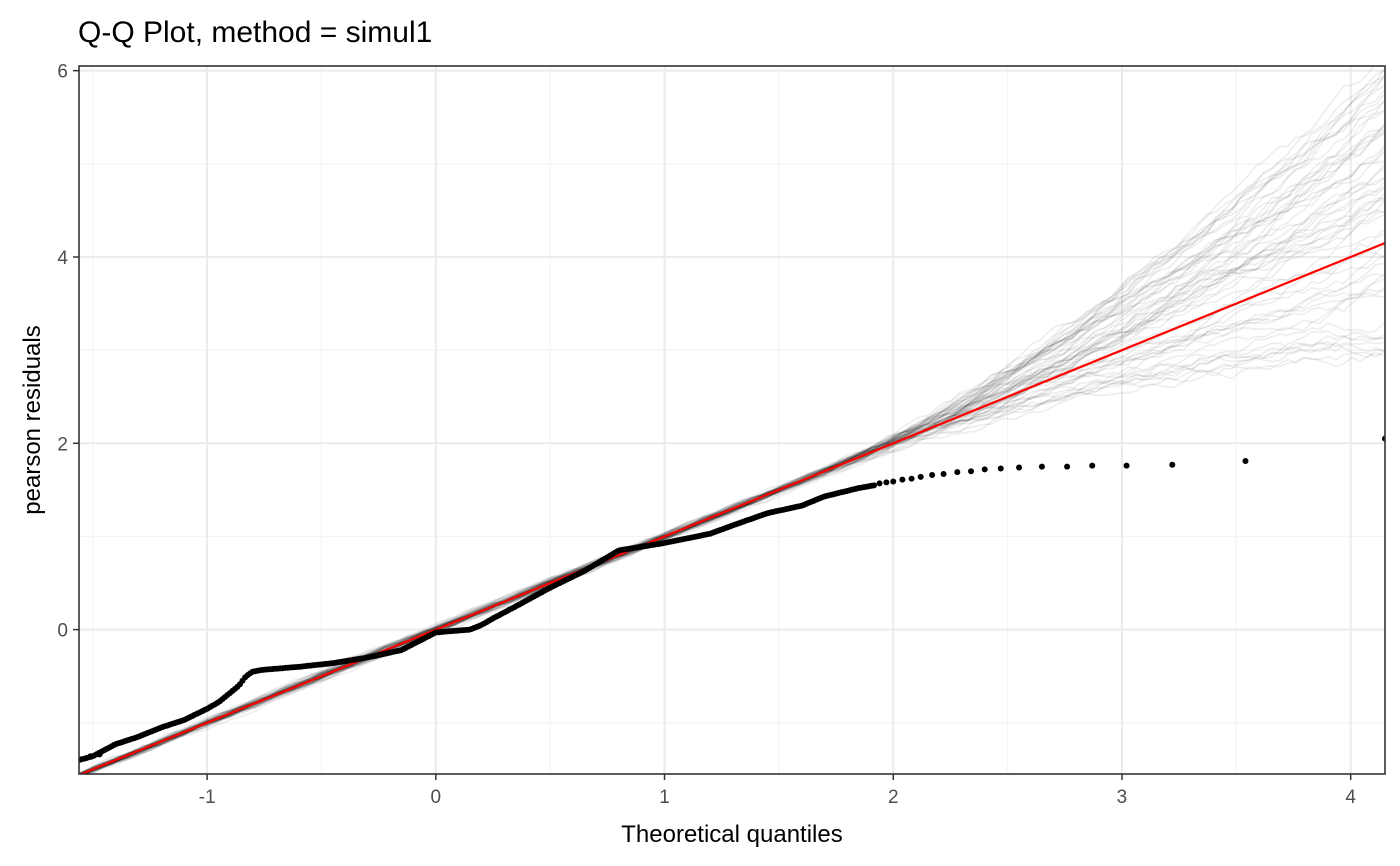  I want to click on y-tick-label: 4, so click(62, 258).